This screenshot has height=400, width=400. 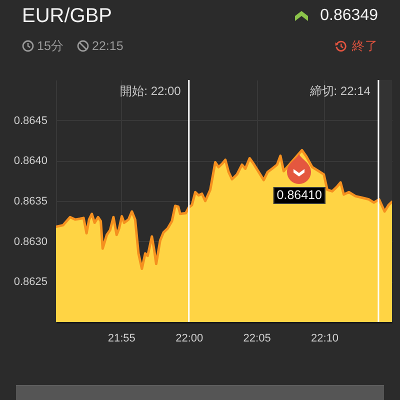 What do you see at coordinates (190, 338) in the screenshot?
I see `x-tick-label: 22:00` at bounding box center [190, 338].